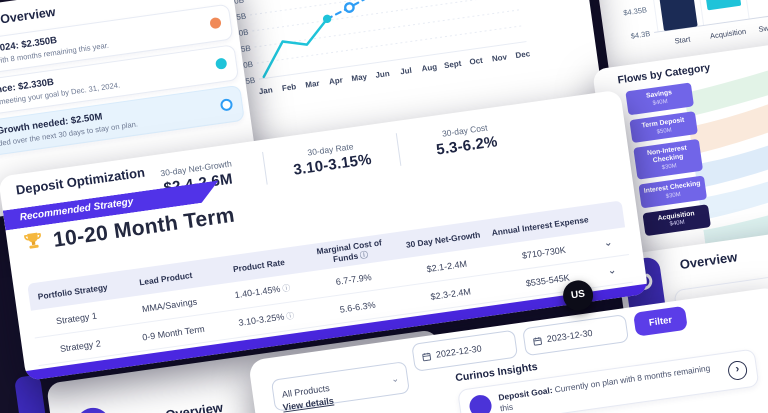 This screenshot has width=768, height=413. Describe the element at coordinates (660, 321) in the screenshot. I see `filter-button: Filter` at that location.